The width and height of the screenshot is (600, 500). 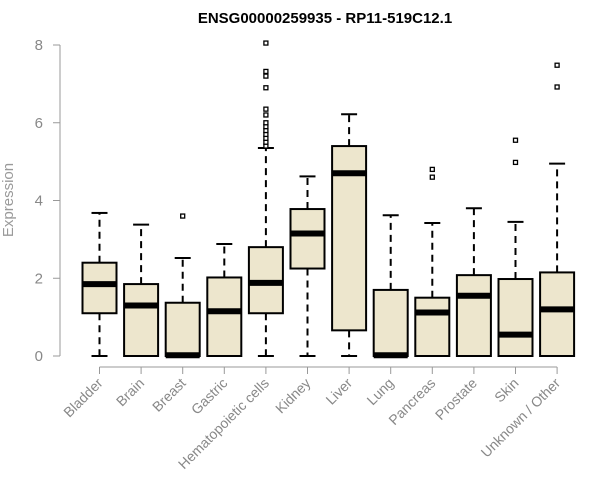 What do you see at coordinates (456, 399) in the screenshot?
I see `x-tick-label: Prostate` at bounding box center [456, 399].